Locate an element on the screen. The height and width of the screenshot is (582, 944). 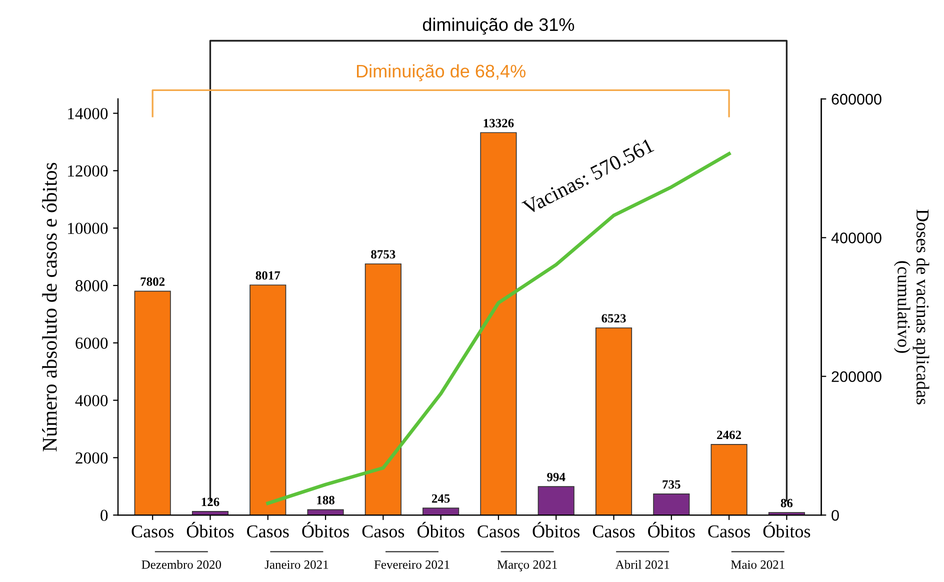
data-label: 735 is located at coordinates (671, 484).